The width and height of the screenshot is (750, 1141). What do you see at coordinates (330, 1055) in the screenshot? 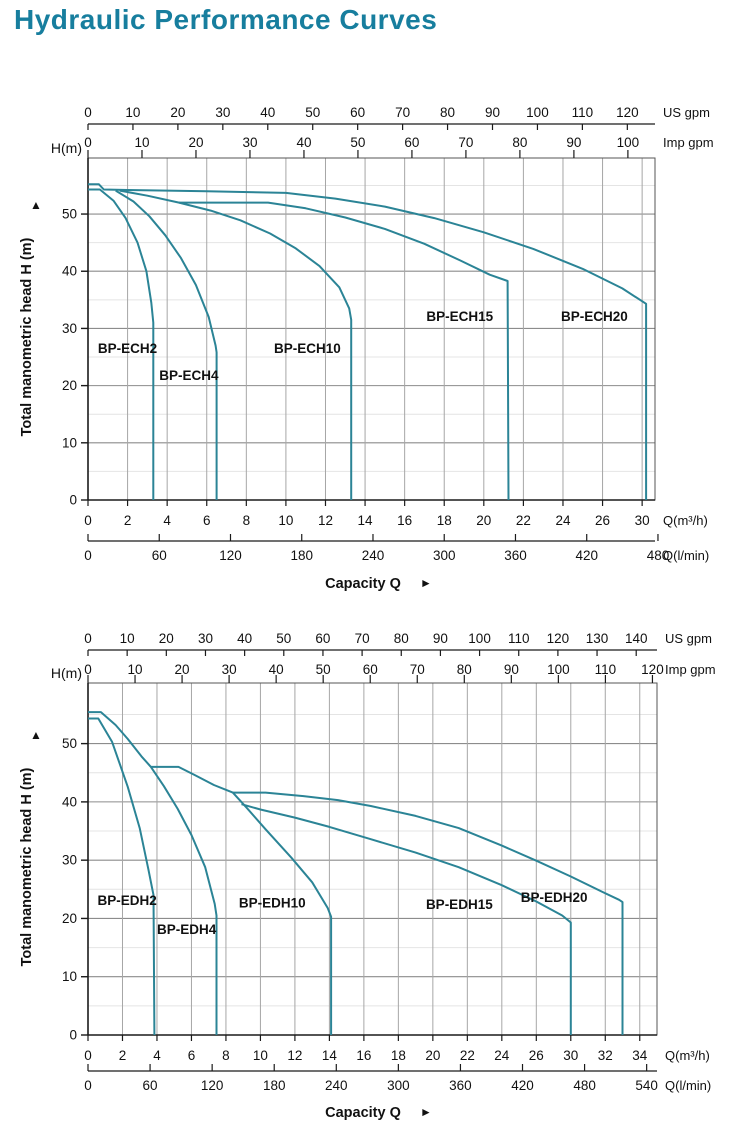
I see `m3h-tick-label: 14` at bounding box center [330, 1055].